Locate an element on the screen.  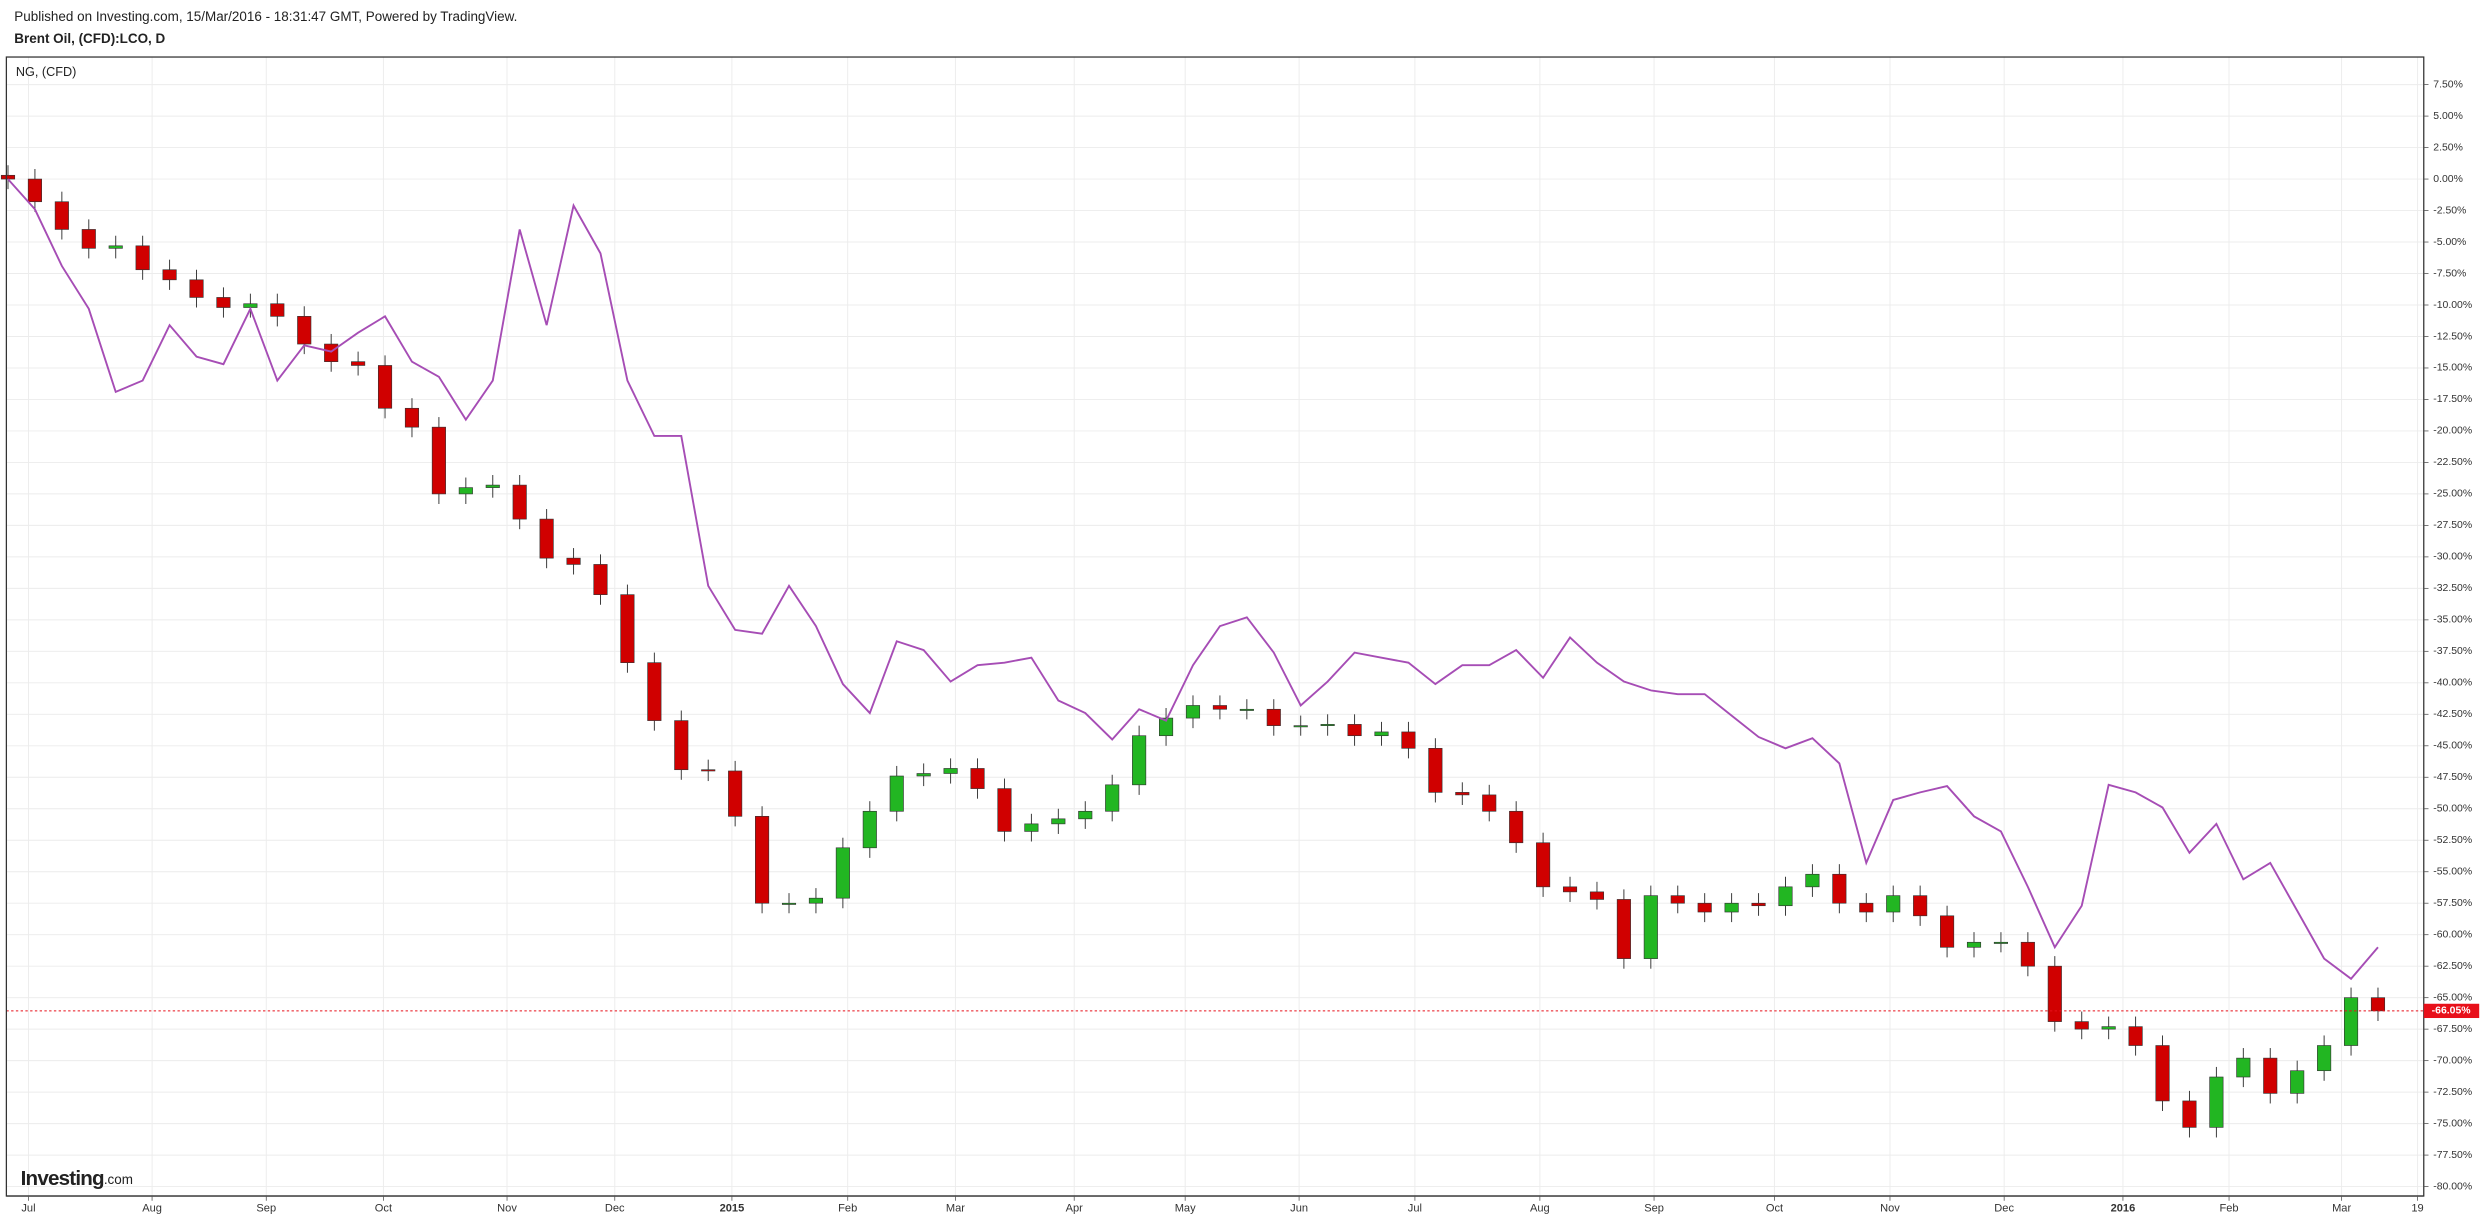
last-value-box is located at coordinates (2451, 1011).